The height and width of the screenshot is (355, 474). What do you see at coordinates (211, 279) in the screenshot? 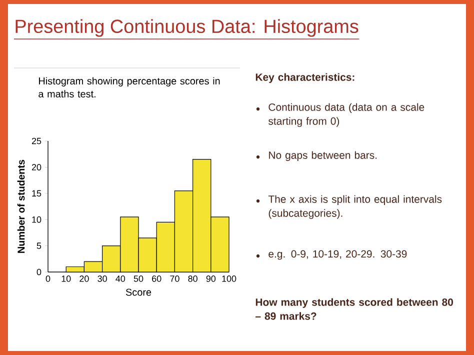
I see `x-tick-label: 90` at bounding box center [211, 279].